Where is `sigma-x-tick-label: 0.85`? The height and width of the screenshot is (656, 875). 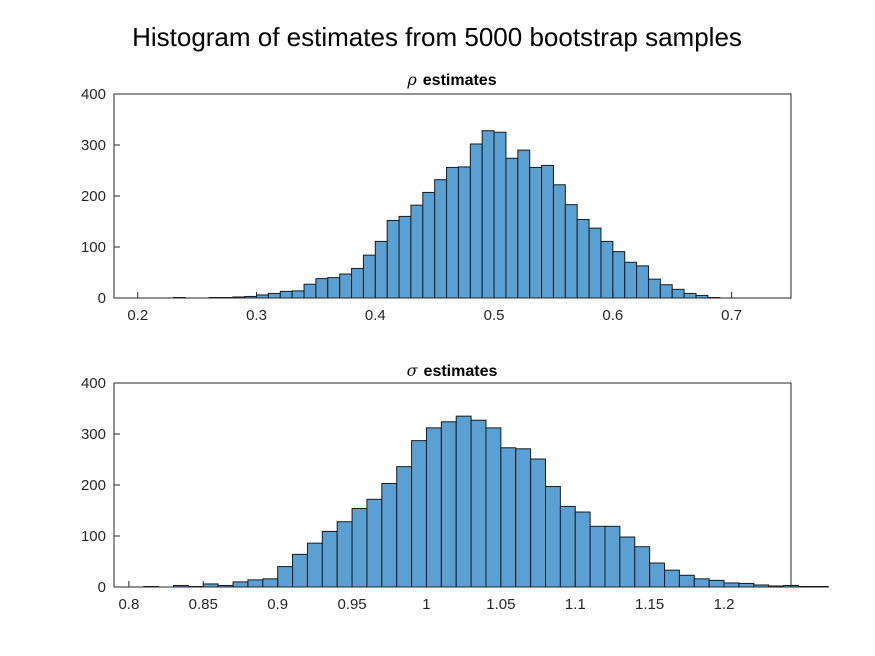 sigma-x-tick-label: 0.85 is located at coordinates (203, 604).